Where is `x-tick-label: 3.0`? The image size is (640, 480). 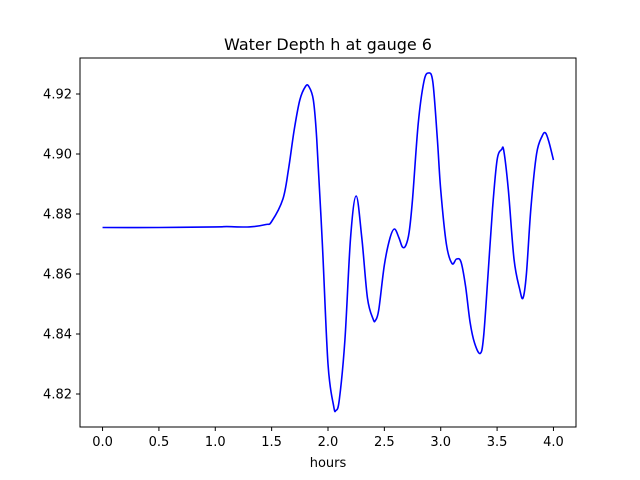 x-tick-label: 3.0 is located at coordinates (440, 442).